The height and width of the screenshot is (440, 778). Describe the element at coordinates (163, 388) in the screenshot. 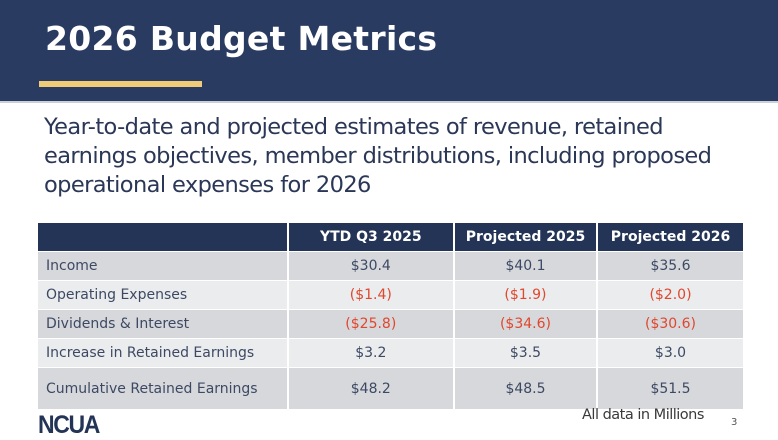

I see `row-label: Cumulative Retained Earnings` at that location.